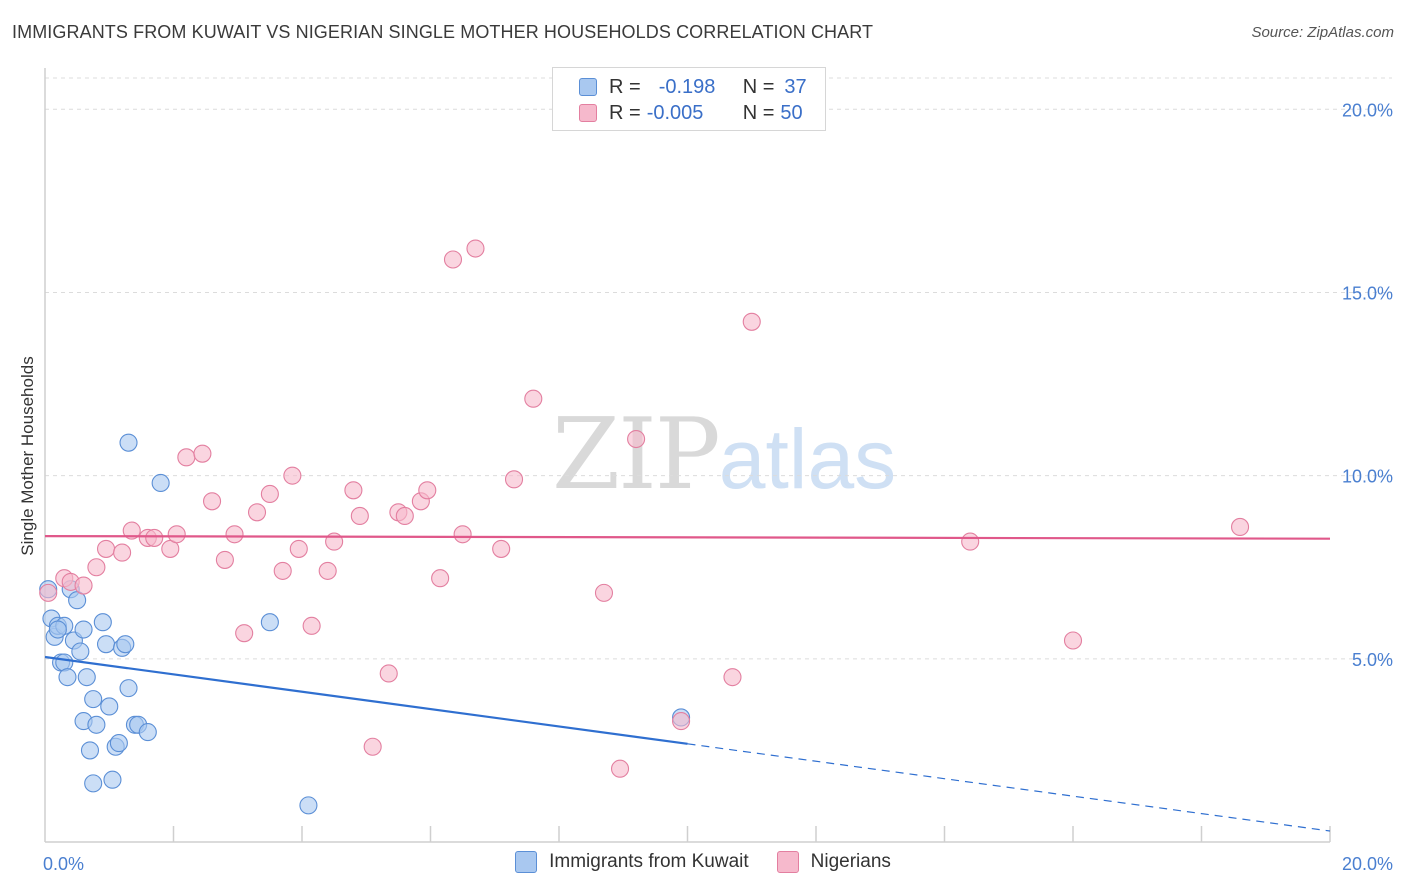 This screenshot has height=892, width=1406. I want to click on watermark-zip: ZIP, so click(636, 455).